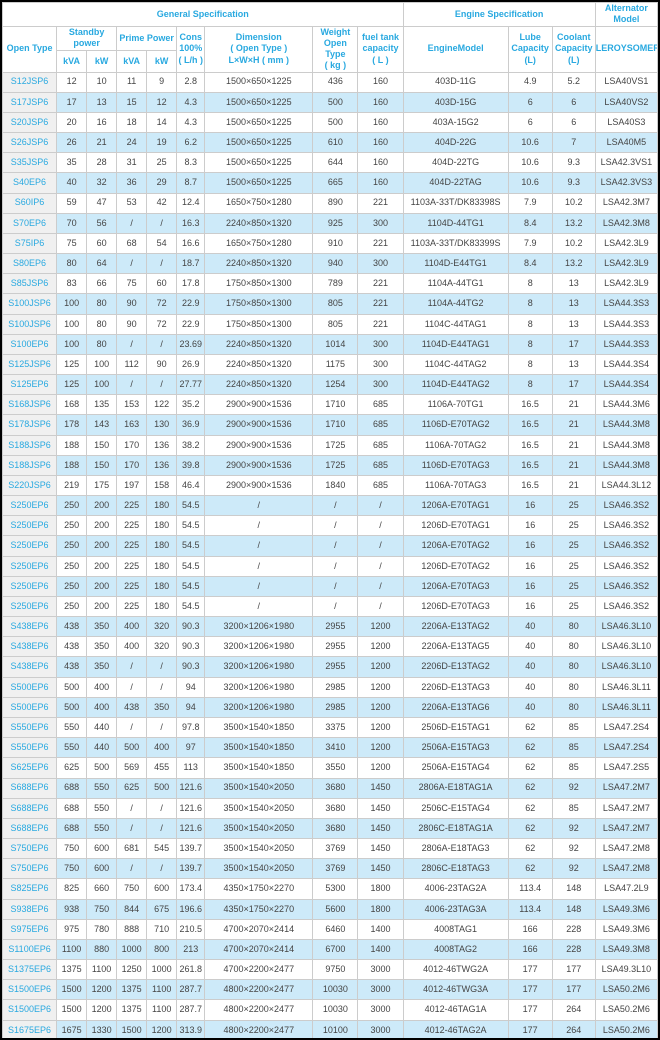  Describe the element at coordinates (259, 324) in the screenshot. I see `data-cell: 1750×850×1300` at that location.